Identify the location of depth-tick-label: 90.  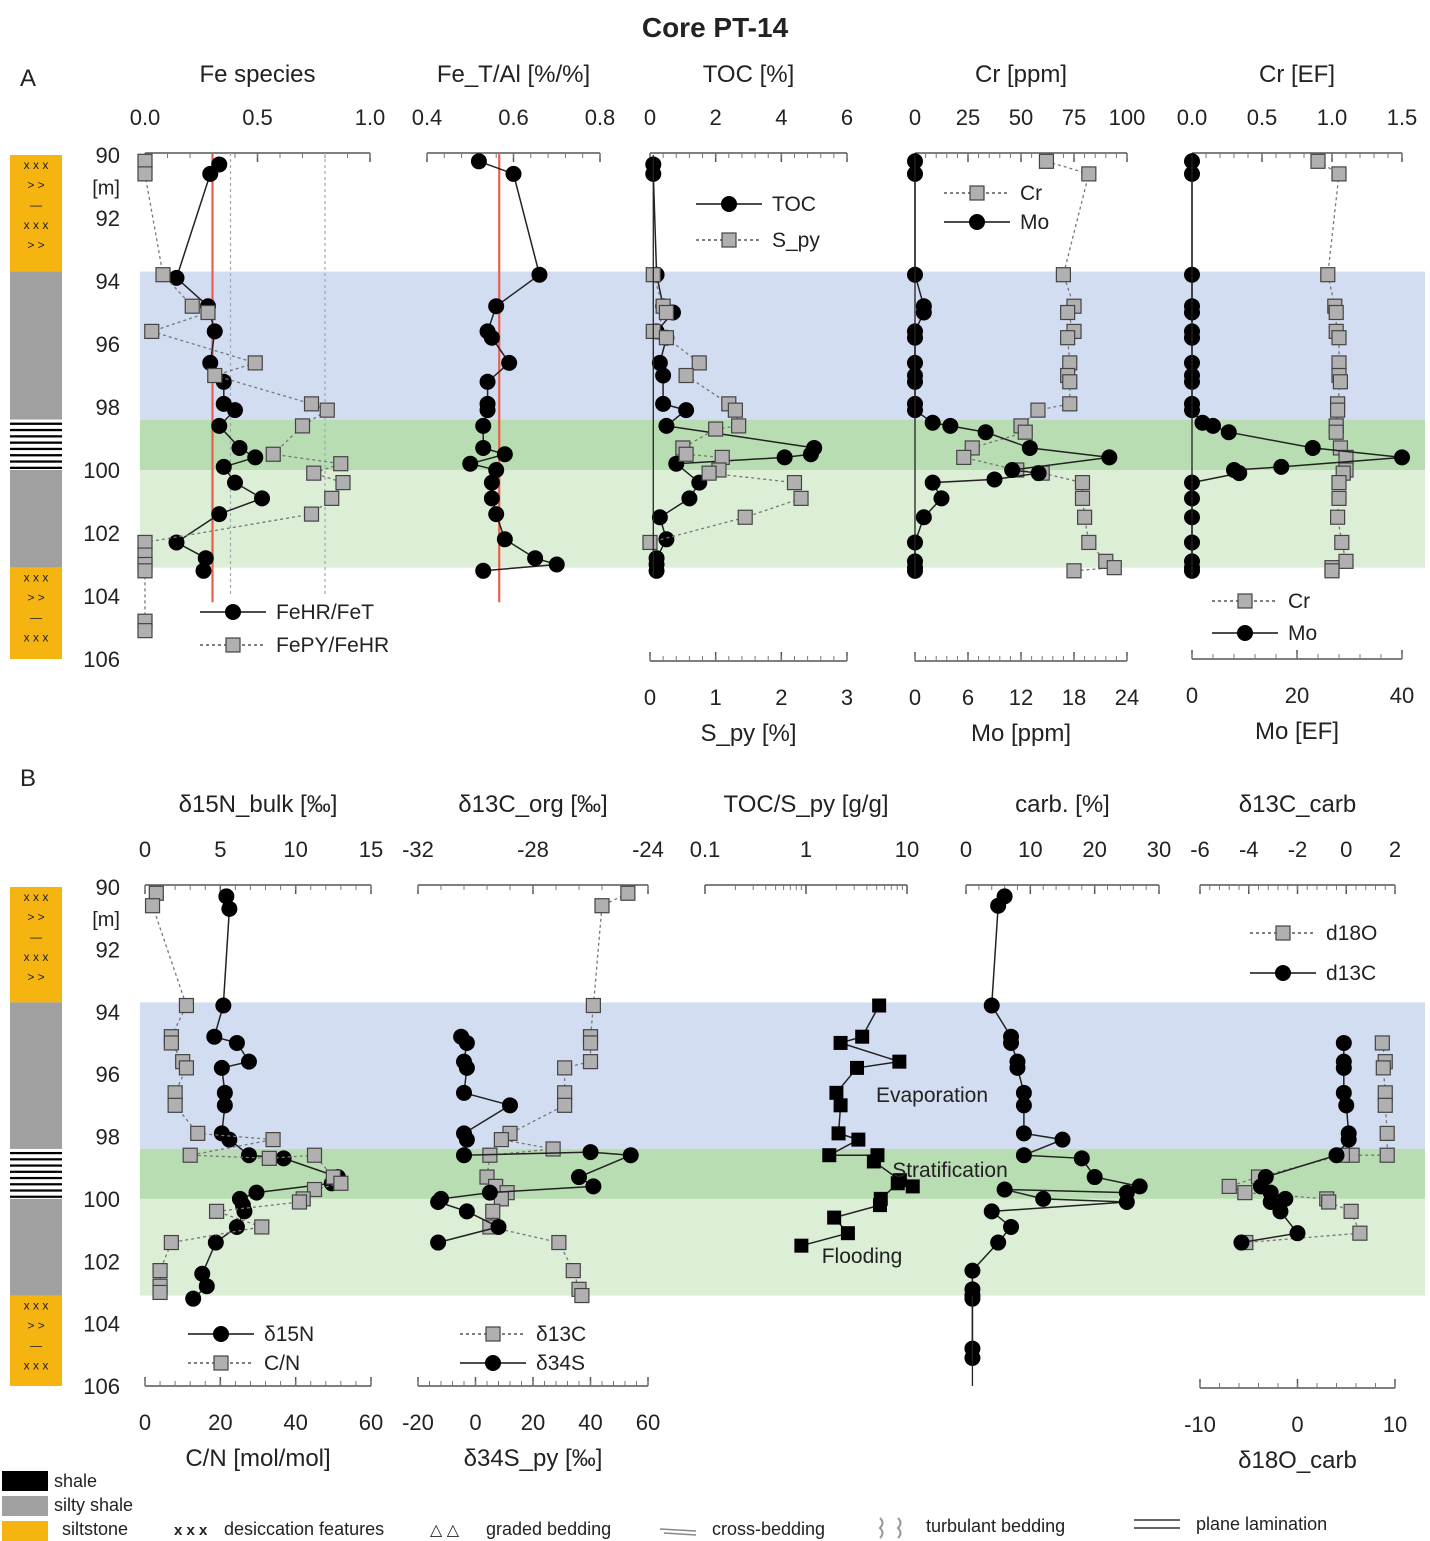
(108, 887).